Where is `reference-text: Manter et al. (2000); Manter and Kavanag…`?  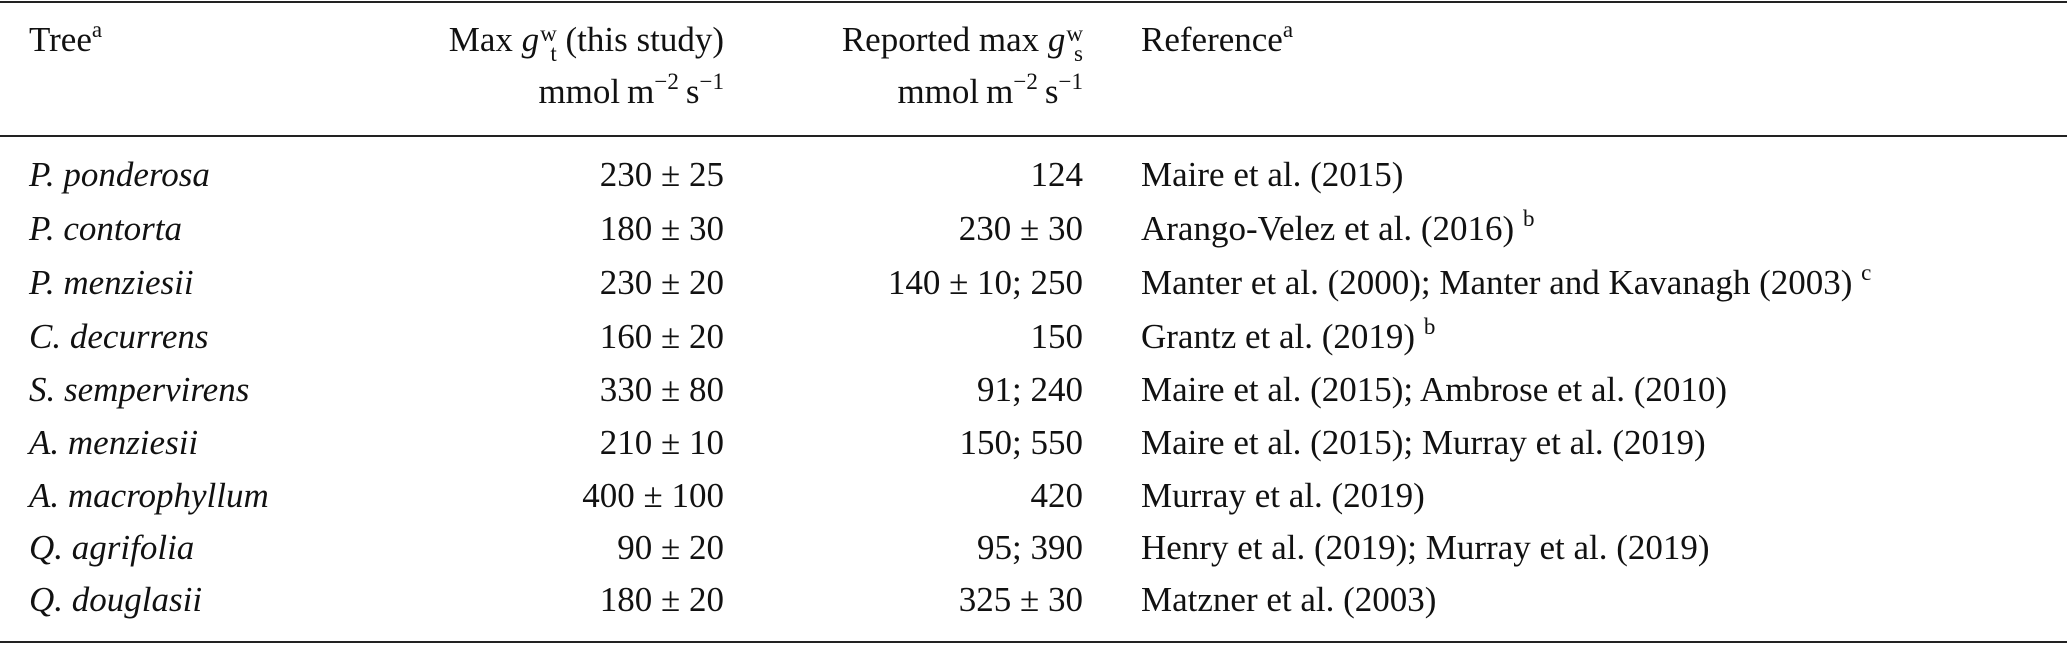
reference-text: Manter et al. (2000); Manter and Kavanag… is located at coordinates (1497, 282).